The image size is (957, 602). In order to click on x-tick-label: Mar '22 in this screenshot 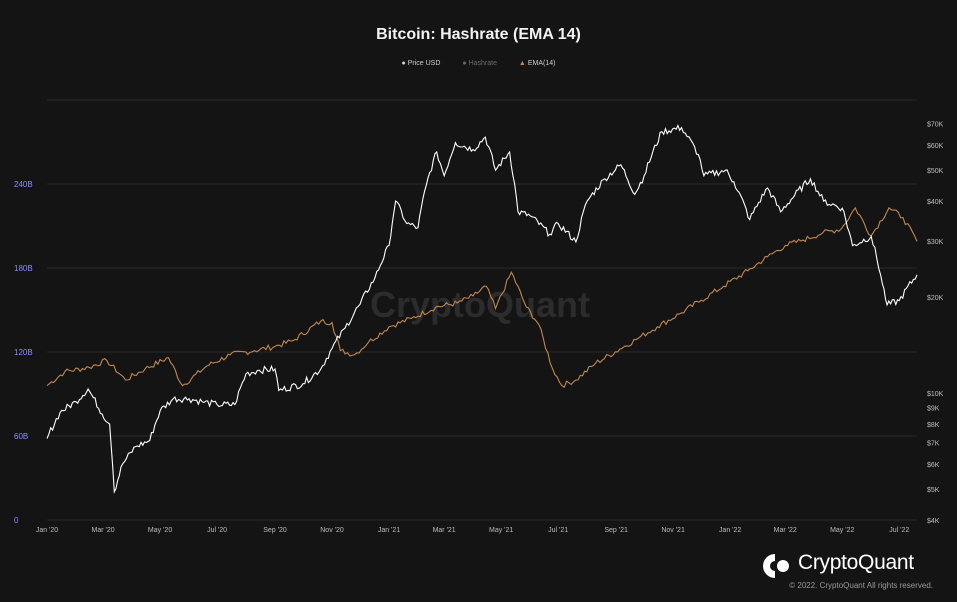, I will do `click(785, 530)`.